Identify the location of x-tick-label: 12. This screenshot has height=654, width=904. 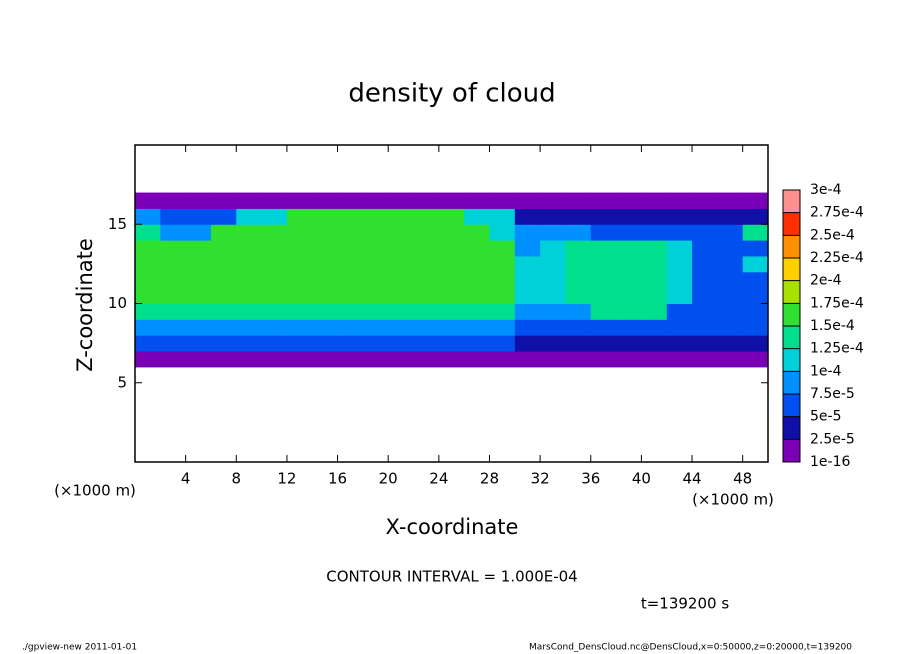
(286, 479).